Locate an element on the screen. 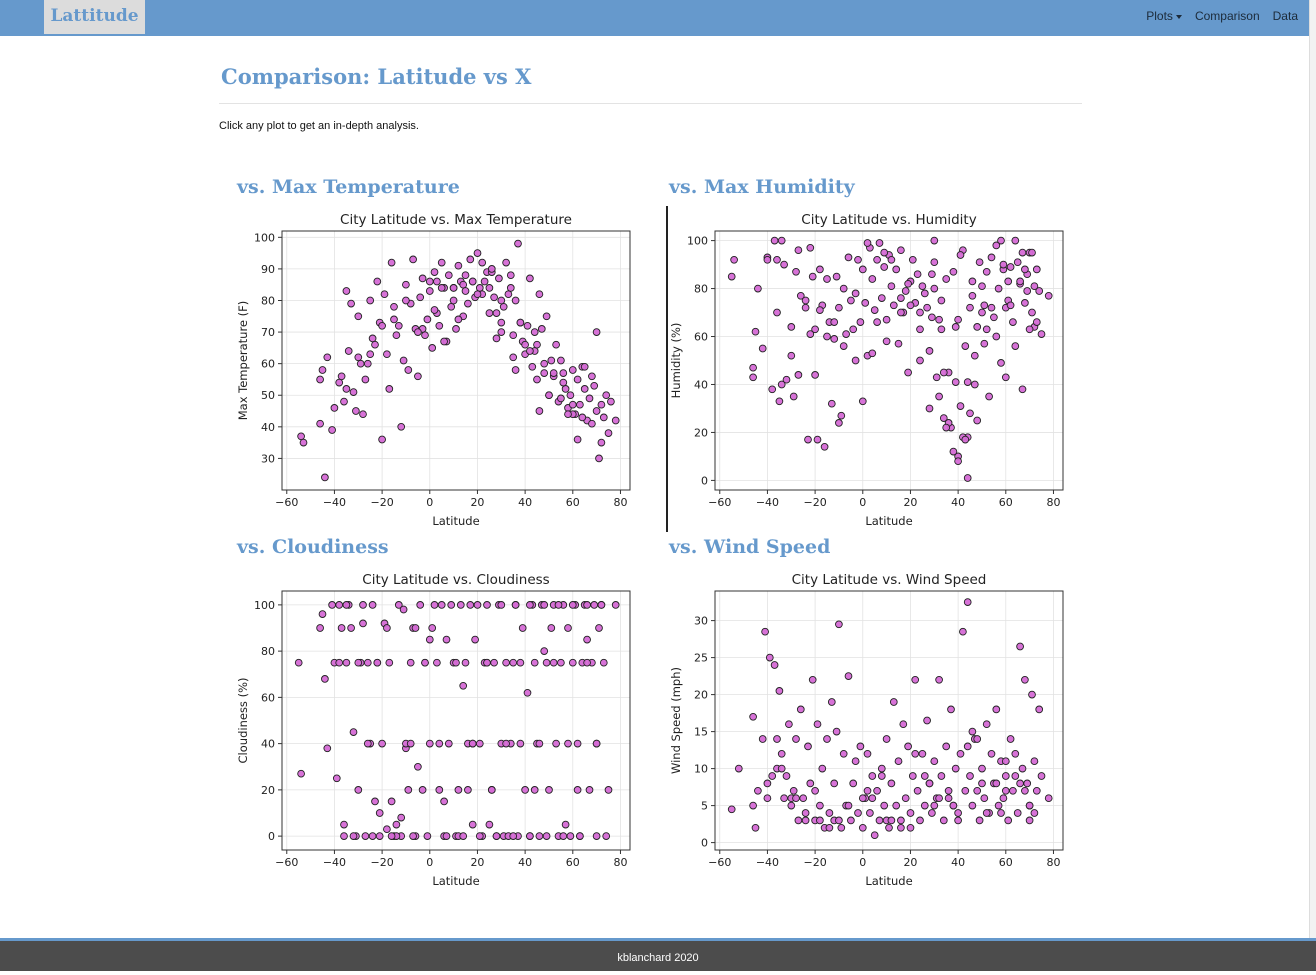 Image resolution: width=1316 pixels, height=975 pixels. window-scrollbar is located at coordinates (1312, 470).